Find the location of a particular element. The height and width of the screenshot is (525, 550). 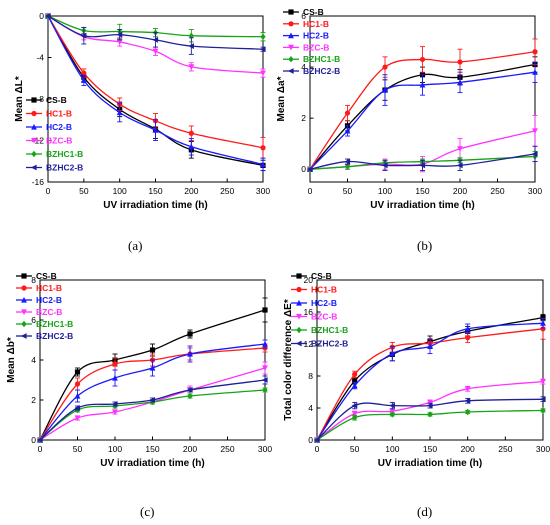

y-tick-label: 4 is located at coordinates (310, 408).